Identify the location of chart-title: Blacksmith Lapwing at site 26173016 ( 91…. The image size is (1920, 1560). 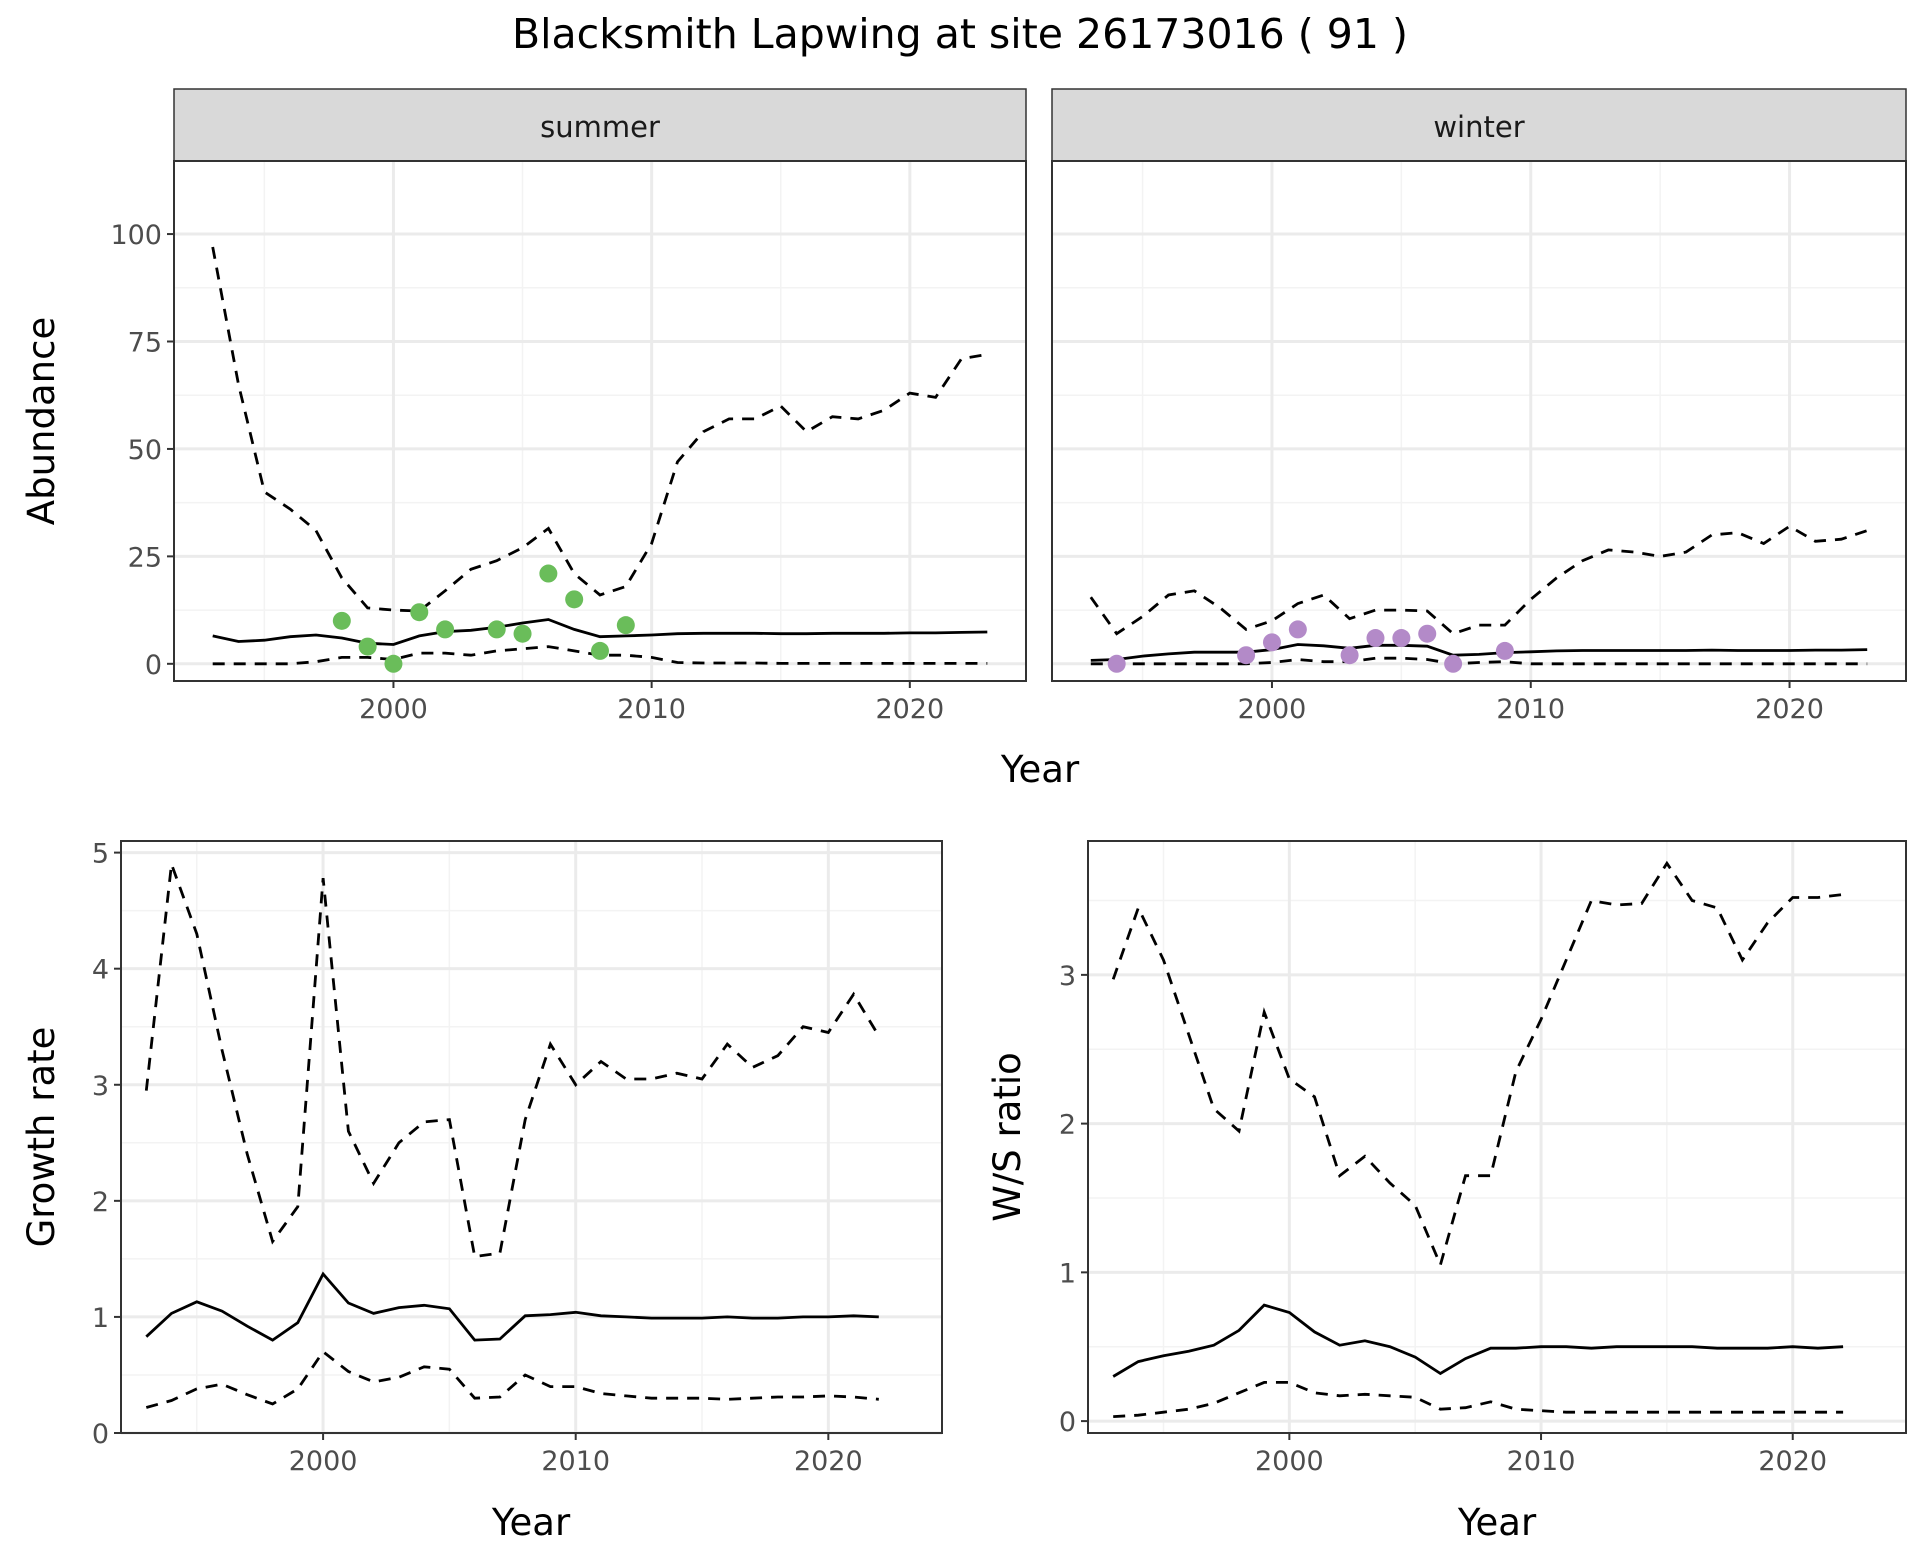
(960, 34).